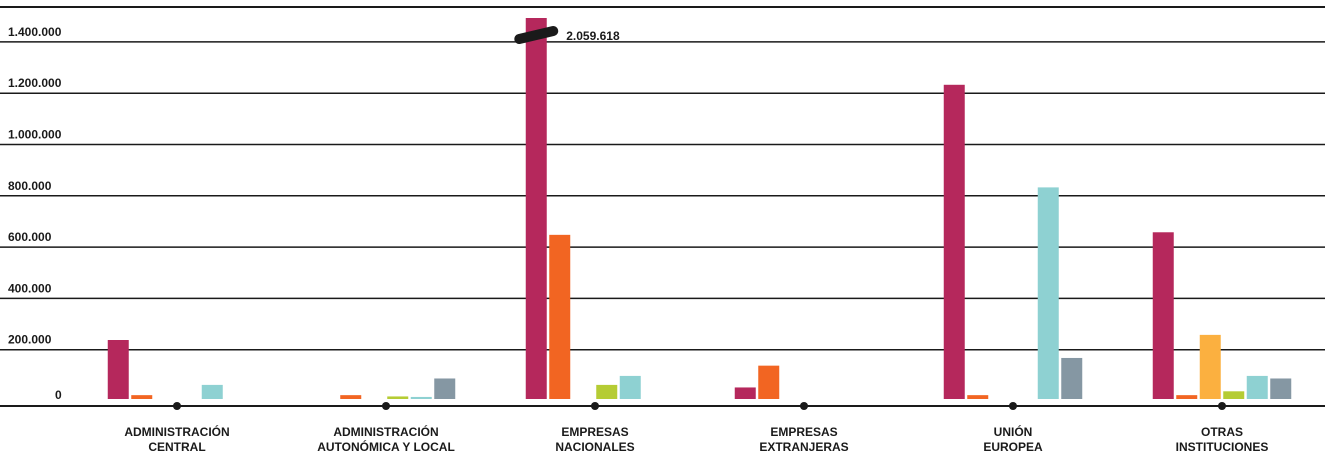 The height and width of the screenshot is (456, 1325). Describe the element at coordinates (30, 237) in the screenshot. I see `y-tick-label: 600.000` at that location.